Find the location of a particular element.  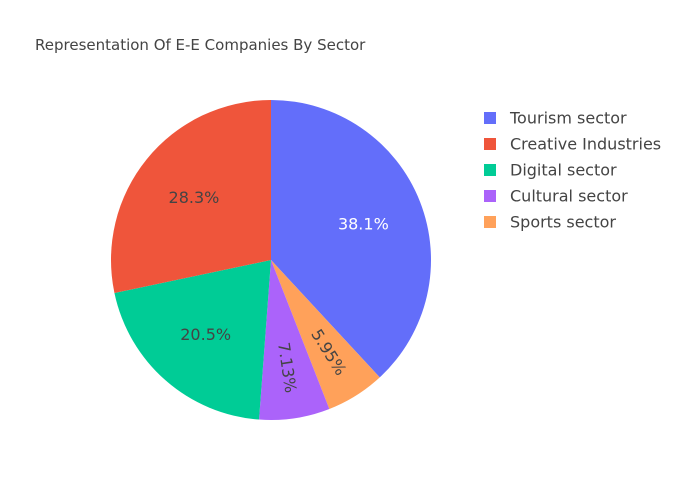

pie-slice-digital-sector is located at coordinates (192, 340).